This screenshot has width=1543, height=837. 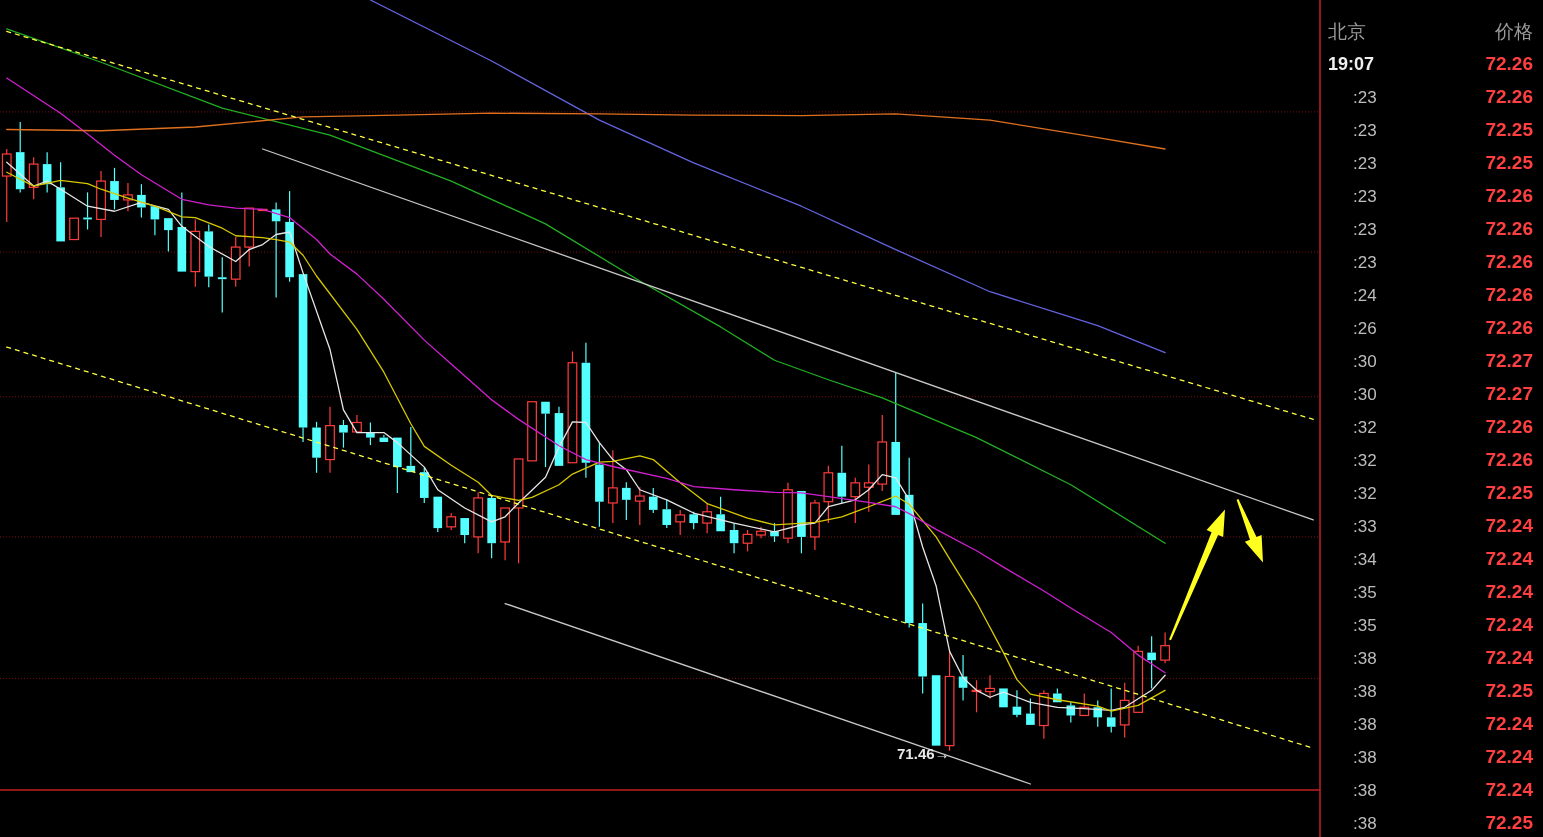 What do you see at coordinates (1347, 31) in the screenshot?
I see `text: 北京` at bounding box center [1347, 31].